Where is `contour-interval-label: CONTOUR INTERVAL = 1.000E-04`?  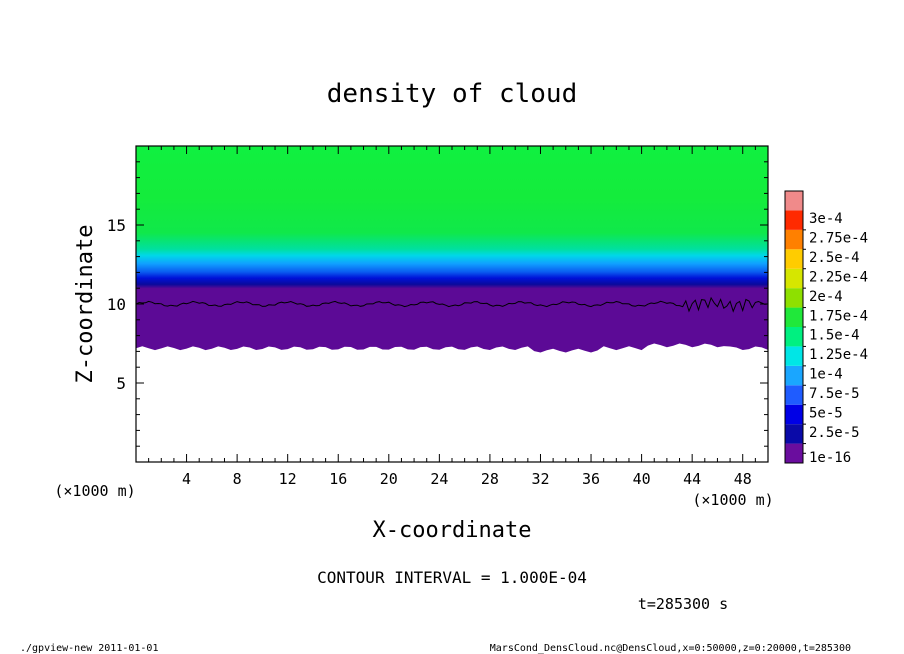
contour-interval-label: CONTOUR INTERVAL = 1.000E-04 is located at coordinates (452, 577).